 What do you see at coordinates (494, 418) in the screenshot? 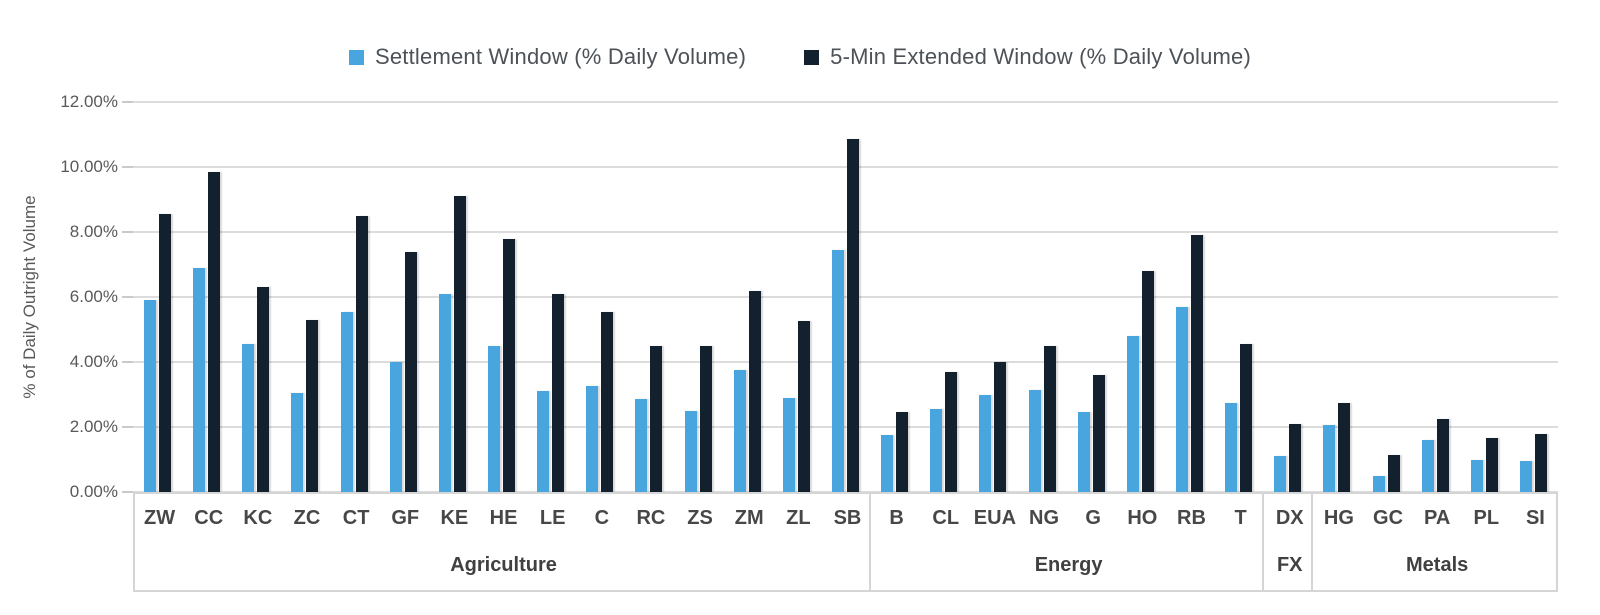
I see `bar-settlement-HE` at bounding box center [494, 418].